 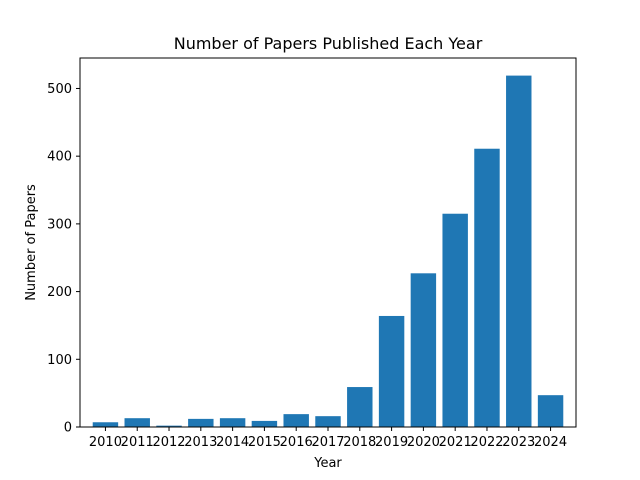 I want to click on x-tick-label: 2016, so click(x=296, y=442).